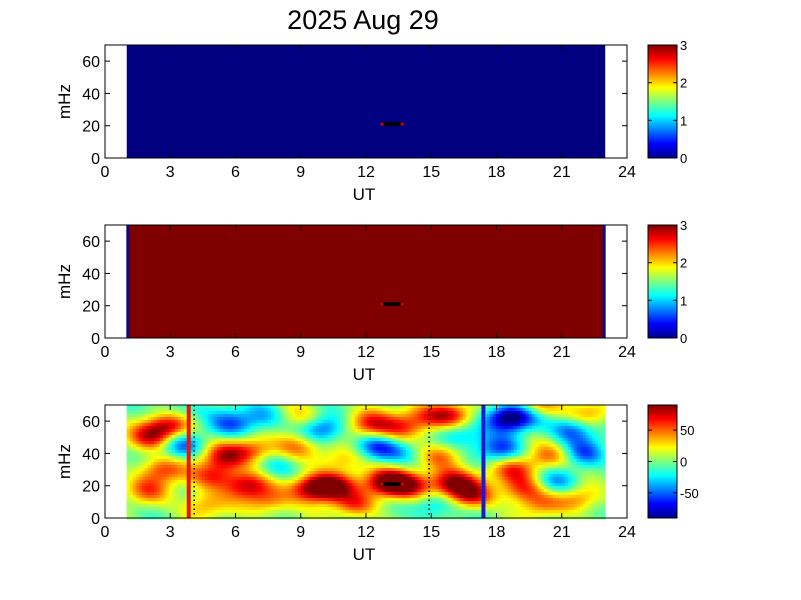  Describe the element at coordinates (689, 493) in the screenshot. I see `colorbar-tick-label: -50` at that location.